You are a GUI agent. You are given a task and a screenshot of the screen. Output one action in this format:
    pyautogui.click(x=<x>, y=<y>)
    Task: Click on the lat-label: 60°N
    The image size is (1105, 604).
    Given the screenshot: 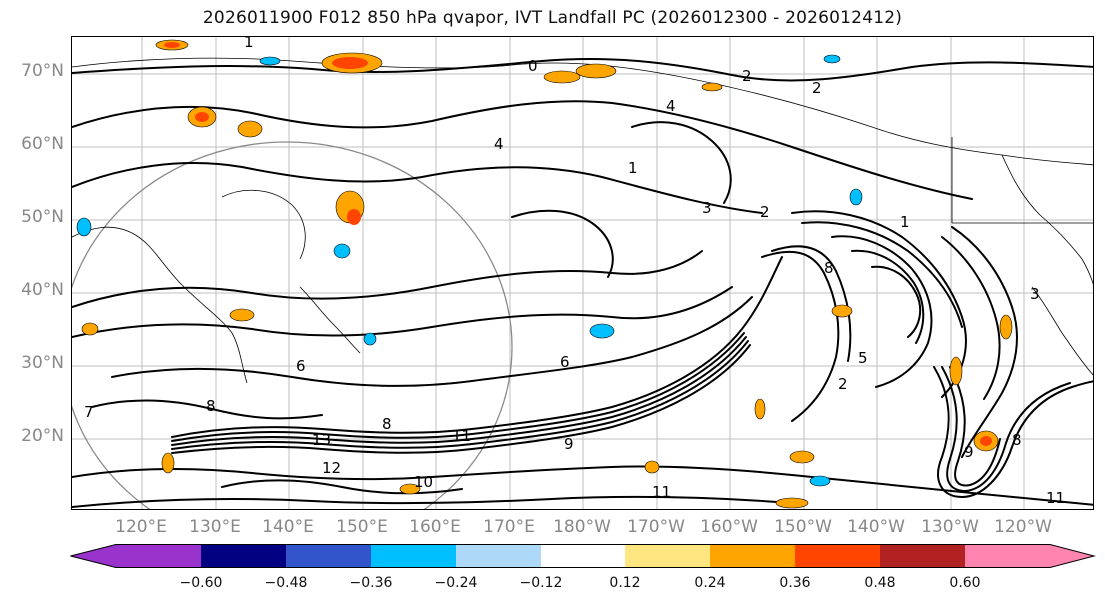 What is the action you would take?
    pyautogui.click(x=42, y=144)
    